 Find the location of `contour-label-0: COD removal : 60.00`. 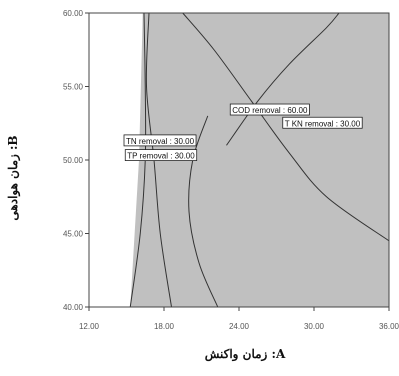

contour-label-0: COD removal : 60.00 is located at coordinates (269, 109).